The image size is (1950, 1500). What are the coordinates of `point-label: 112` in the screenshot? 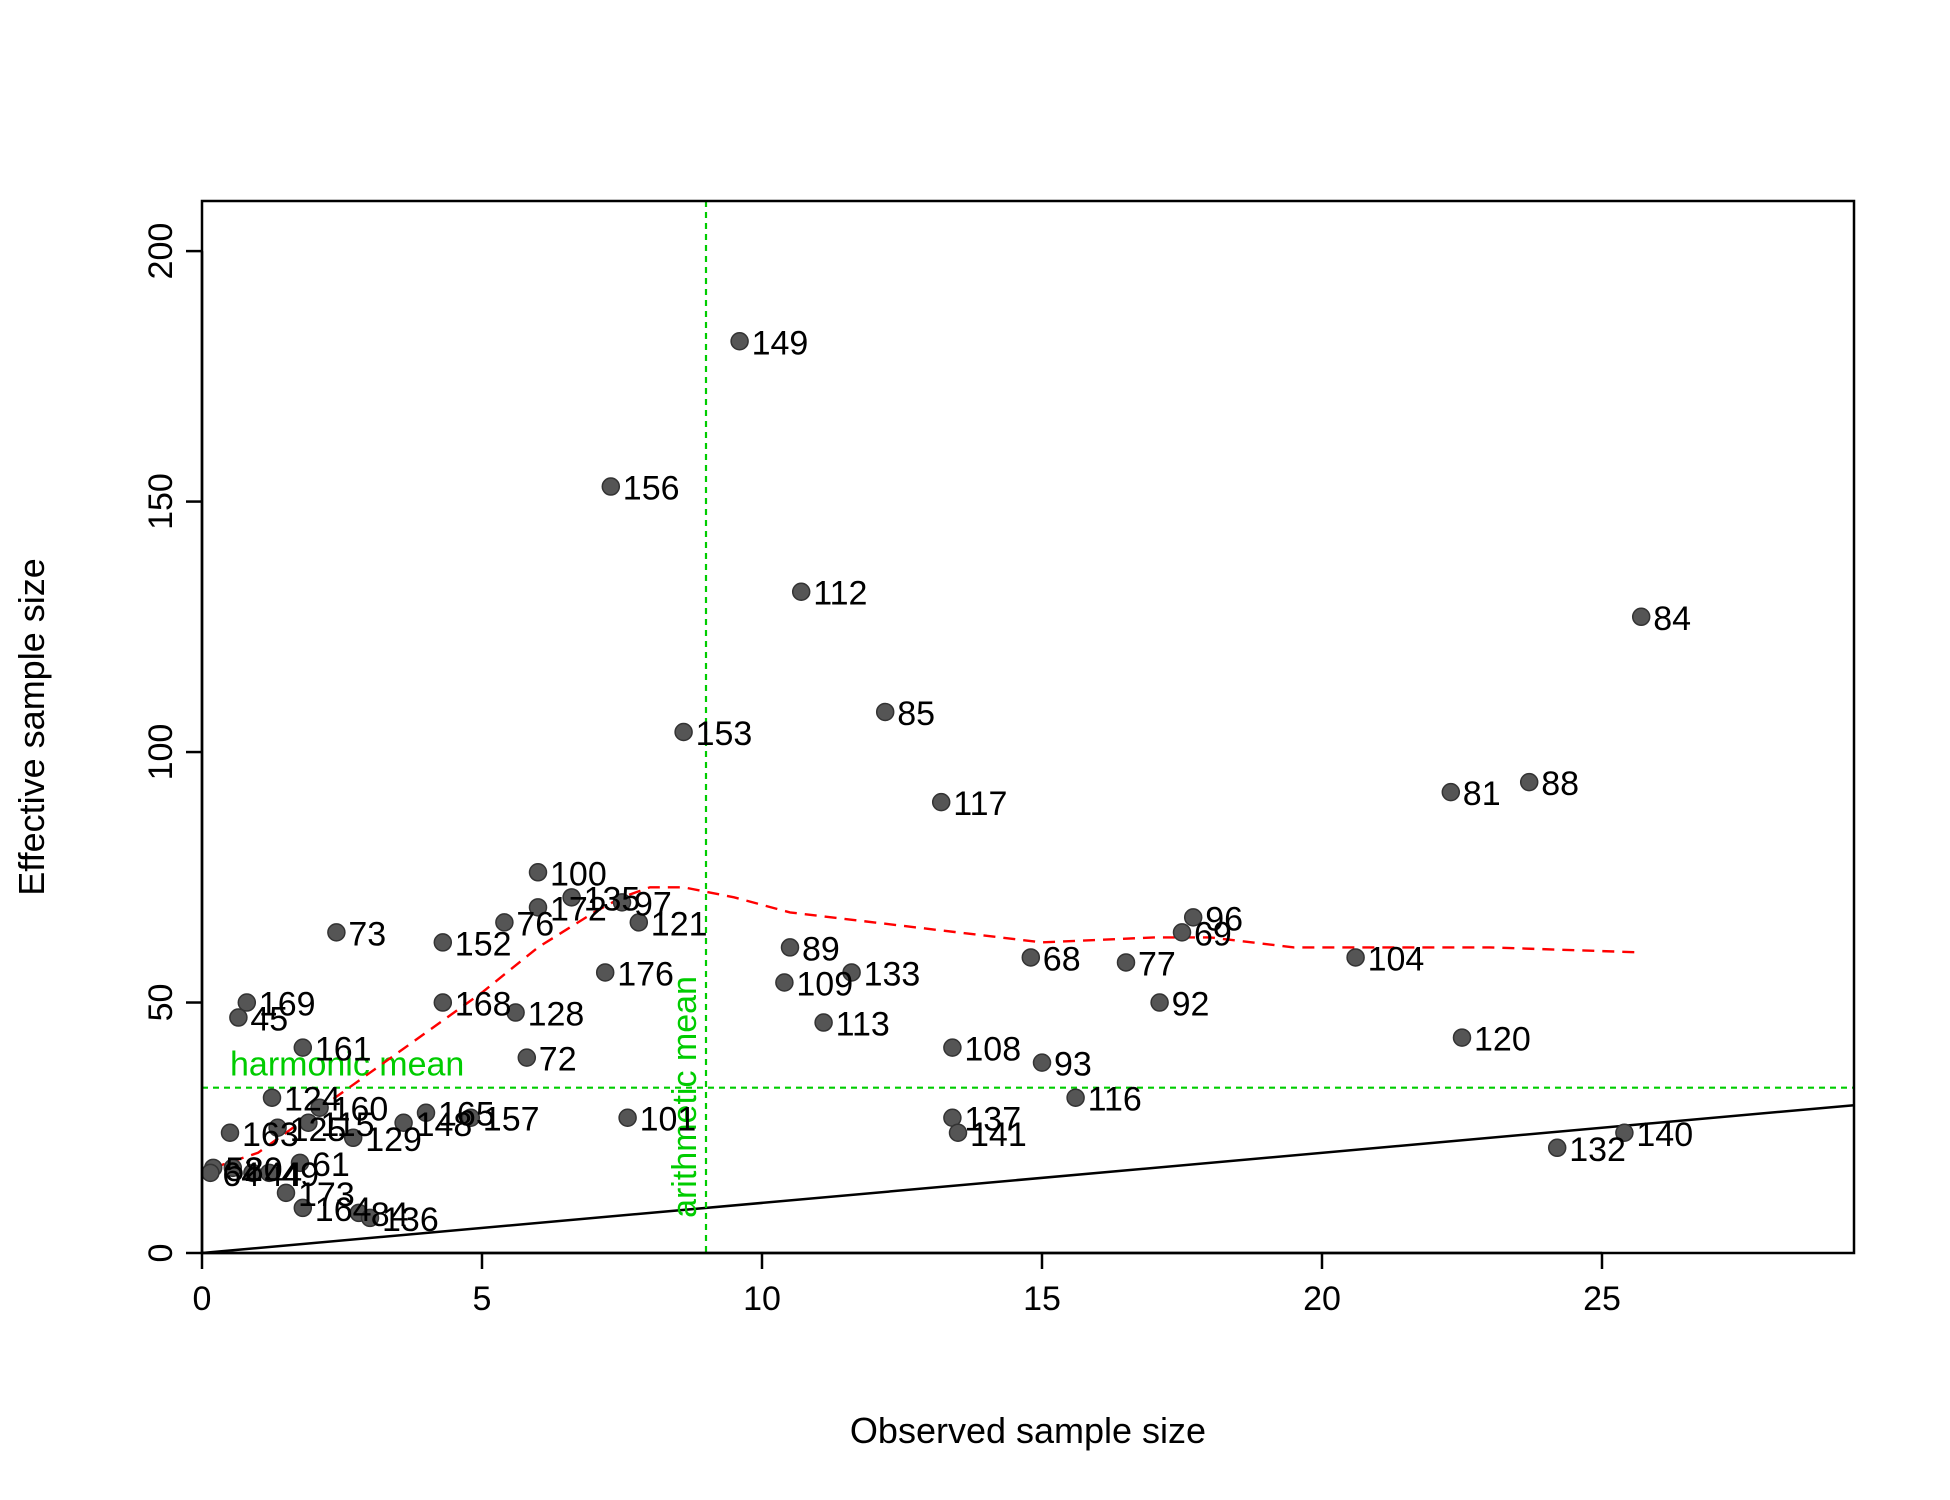 It's located at (840, 594).